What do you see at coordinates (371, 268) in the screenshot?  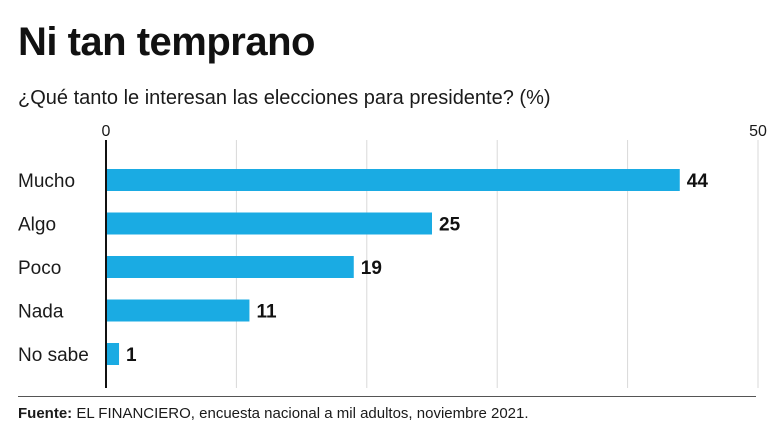 I see `value-label: 19` at bounding box center [371, 268].